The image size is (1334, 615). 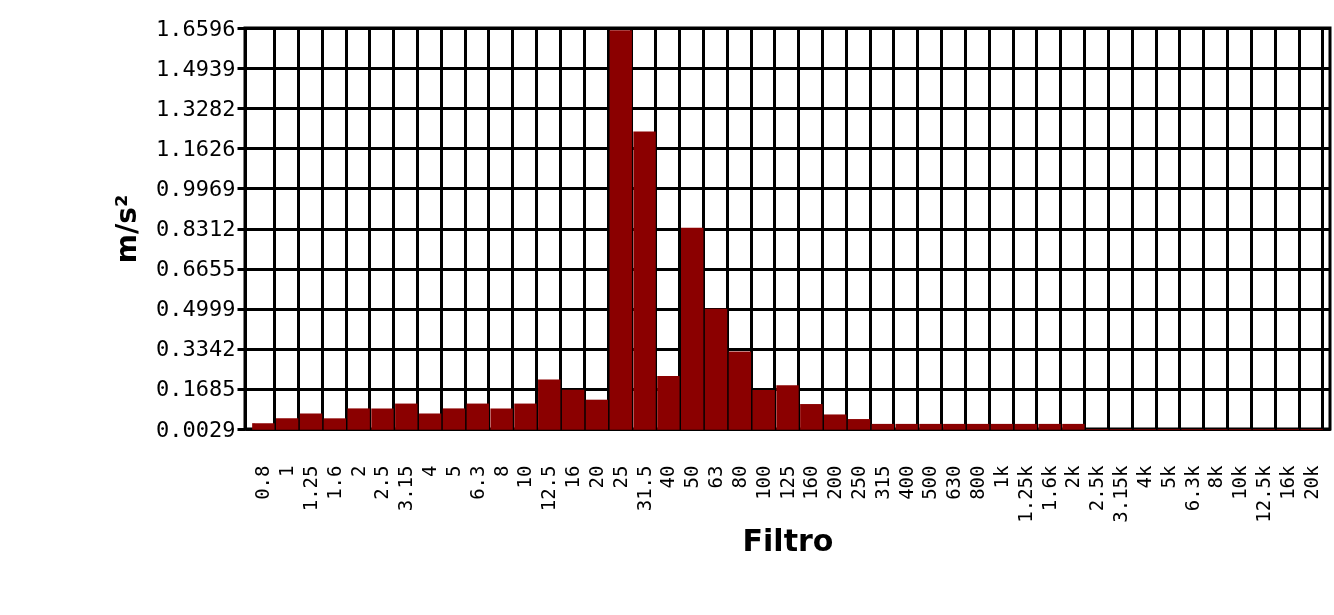 What do you see at coordinates (476, 482) in the screenshot?
I see `x-tick-label: 6.3` at bounding box center [476, 482].